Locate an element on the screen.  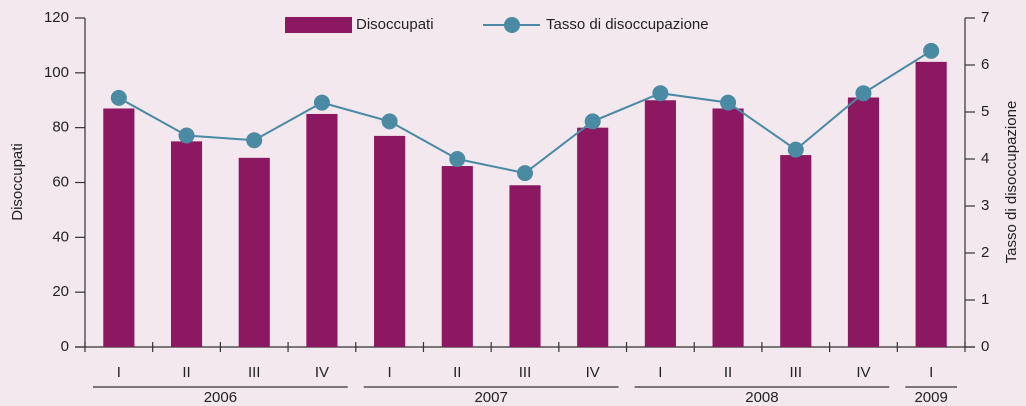
y2-tick-label: 4 is located at coordinates (985, 158).